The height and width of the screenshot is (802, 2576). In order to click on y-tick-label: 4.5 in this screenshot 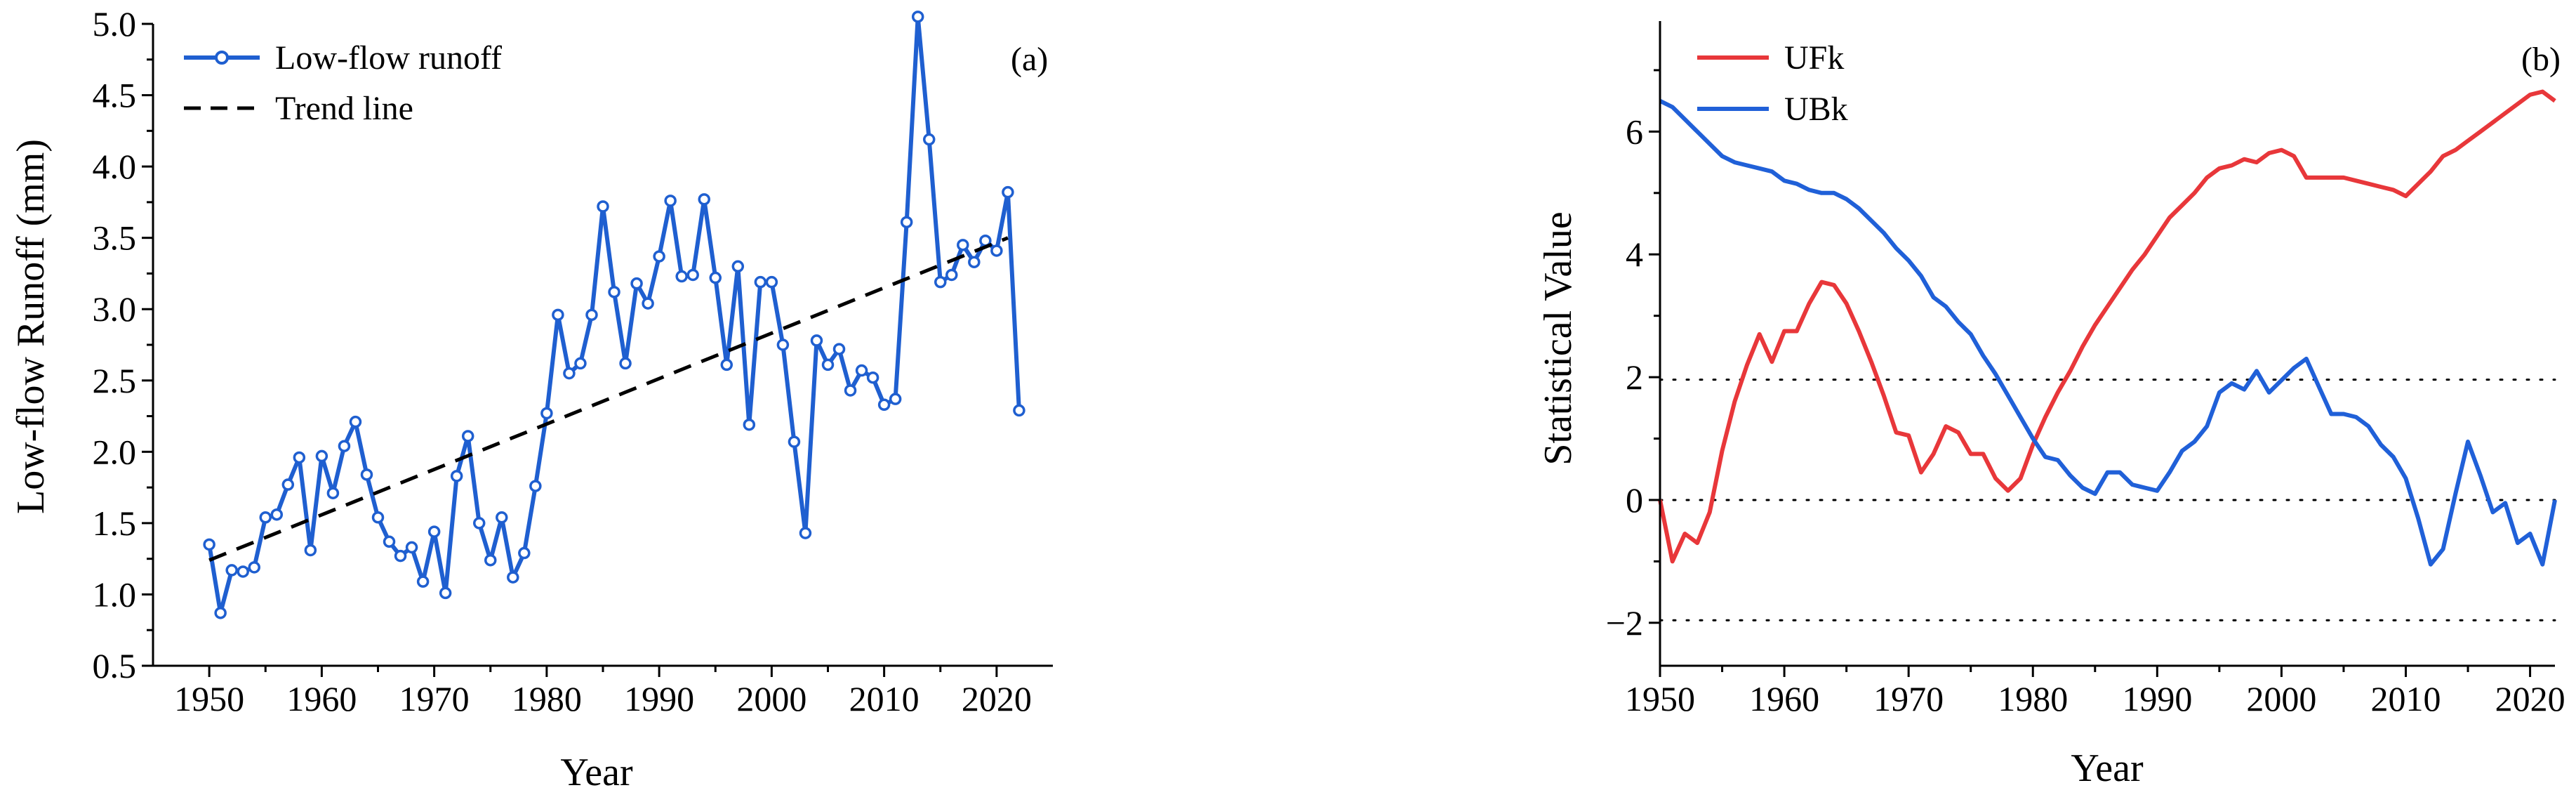, I will do `click(115, 95)`.